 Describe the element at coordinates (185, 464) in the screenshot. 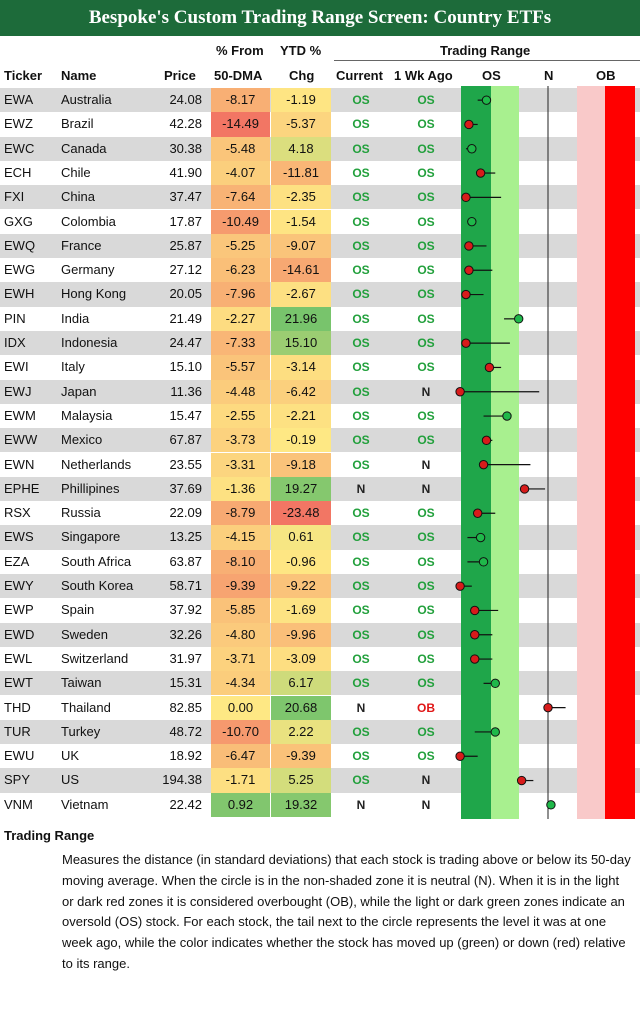

I see `price-cell: 23.55` at that location.